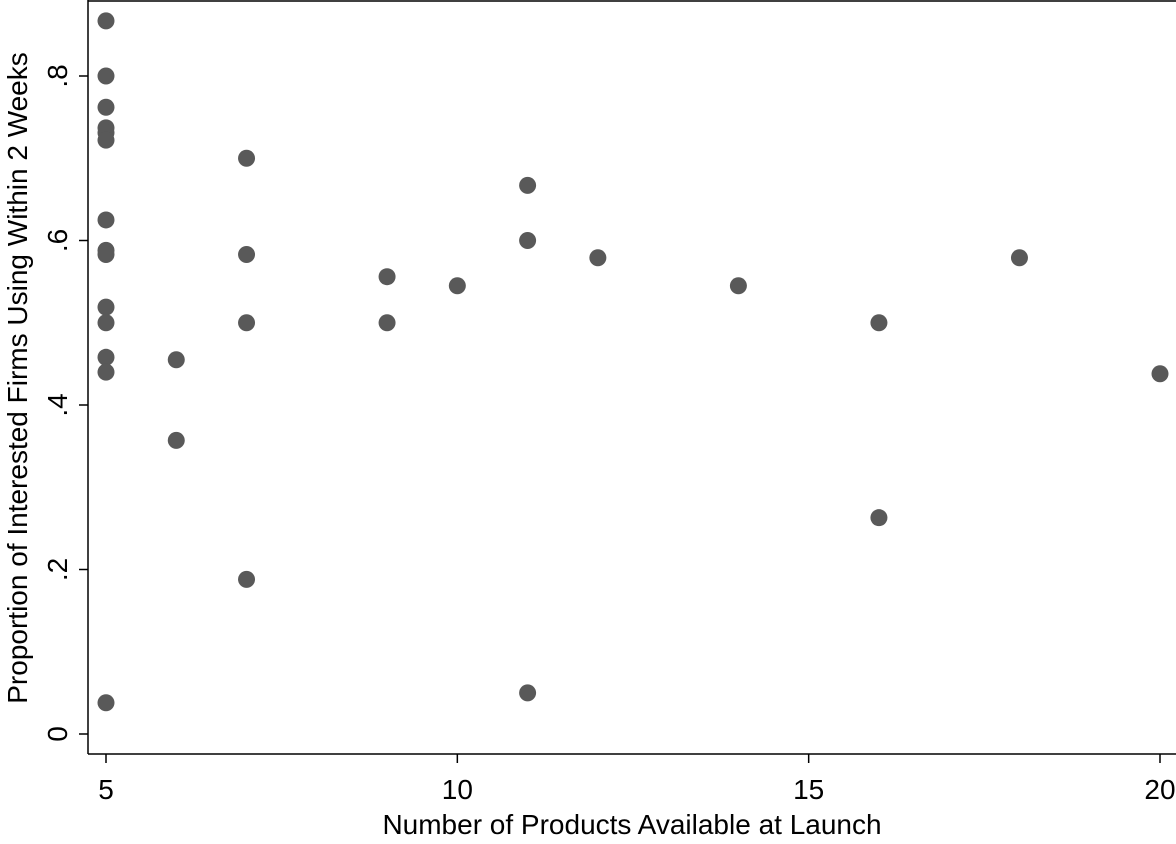 Image resolution: width=1176 pixels, height=844 pixels. I want to click on y-tick-label: 0, so click(57, 734).